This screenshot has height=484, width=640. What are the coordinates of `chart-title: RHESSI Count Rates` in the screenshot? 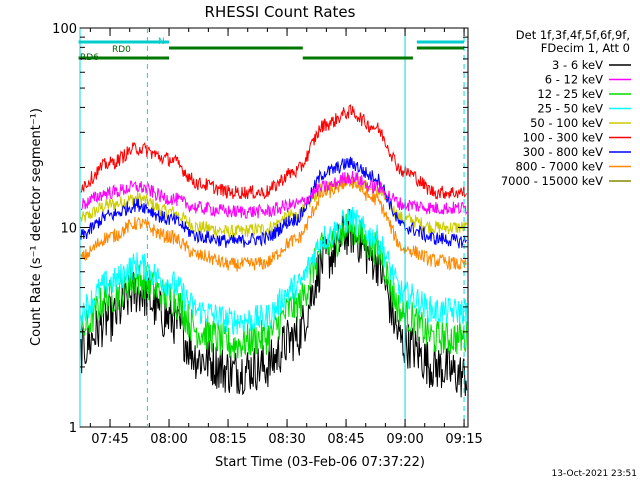 It's located at (280, 12).